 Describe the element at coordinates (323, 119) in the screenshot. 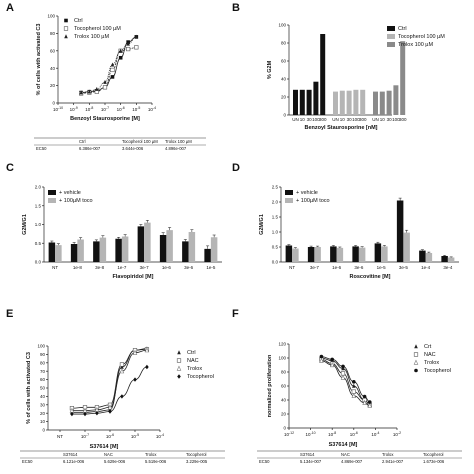

I see `x-tick-label: 300` at that location.